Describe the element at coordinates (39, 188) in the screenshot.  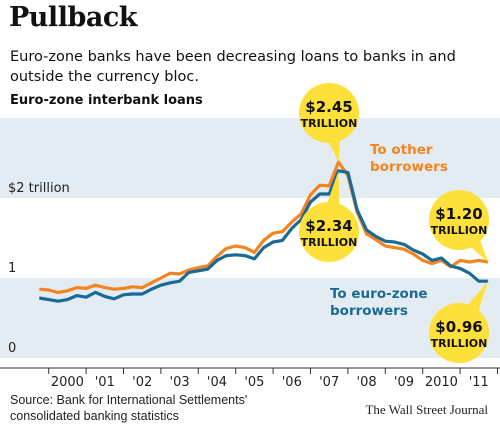
I see `y-tick-label: $2 trillion` at that location.